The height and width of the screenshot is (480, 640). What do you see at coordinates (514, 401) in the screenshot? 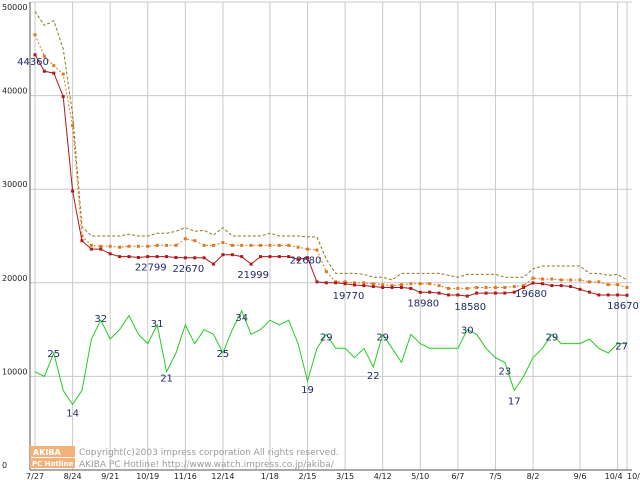
I see `shop-count-label: 17` at bounding box center [514, 401].